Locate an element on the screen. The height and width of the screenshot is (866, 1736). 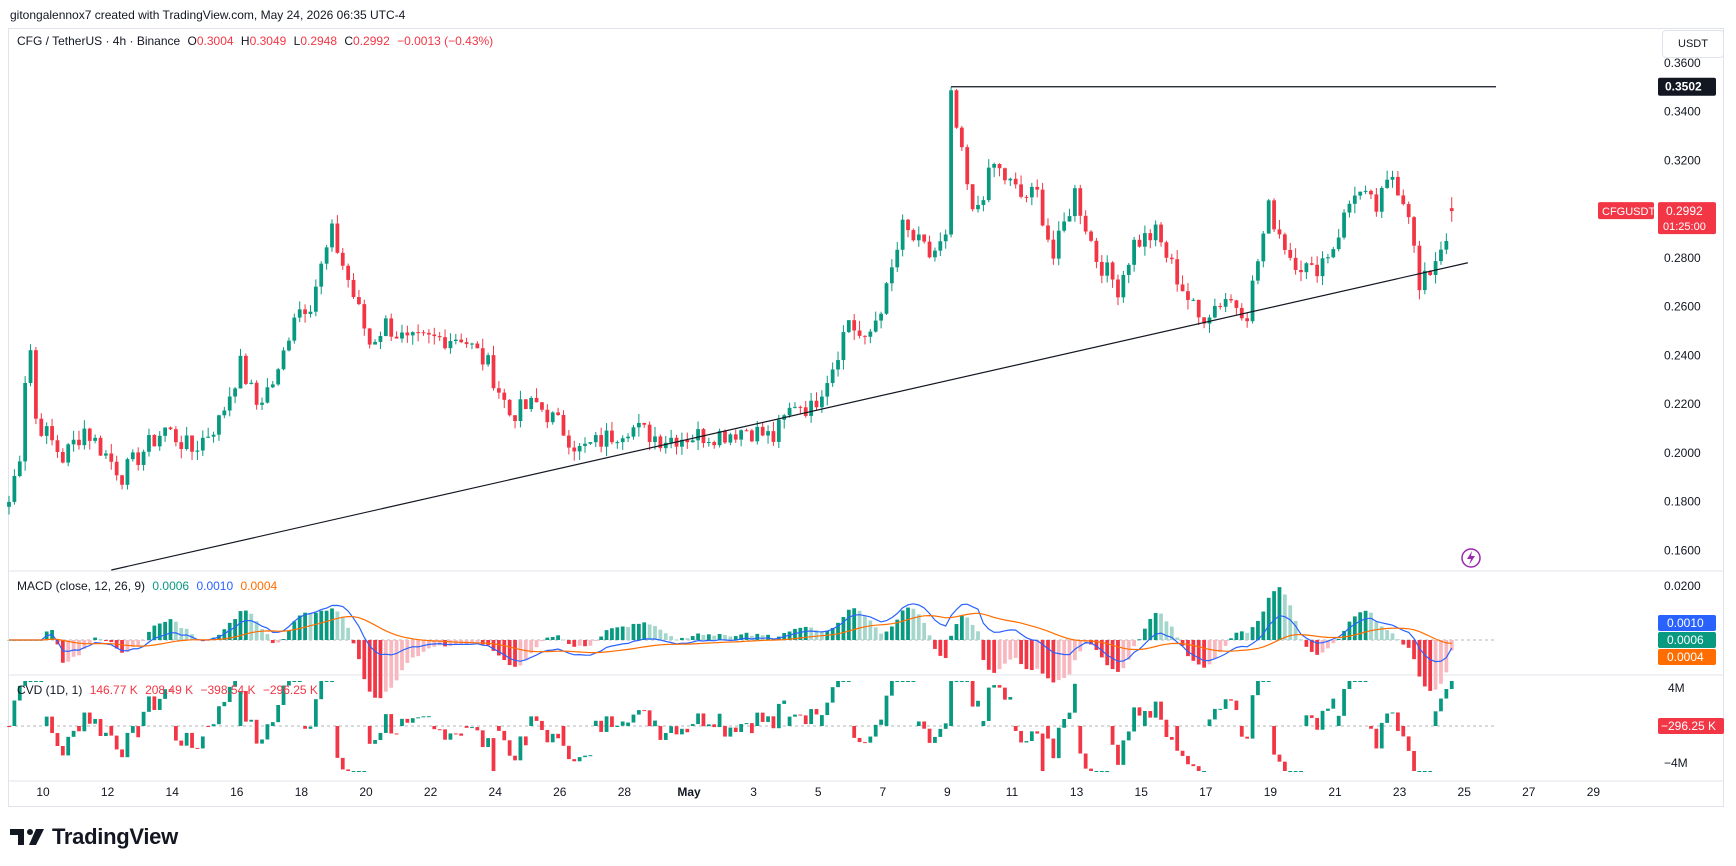
macd-value-badge is located at coordinates (1687, 640).